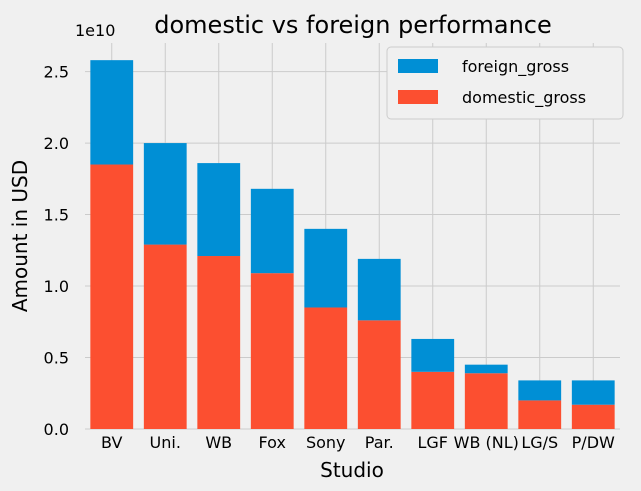  I want to click on y-axis-label: Amount in USD, so click(20, 236).